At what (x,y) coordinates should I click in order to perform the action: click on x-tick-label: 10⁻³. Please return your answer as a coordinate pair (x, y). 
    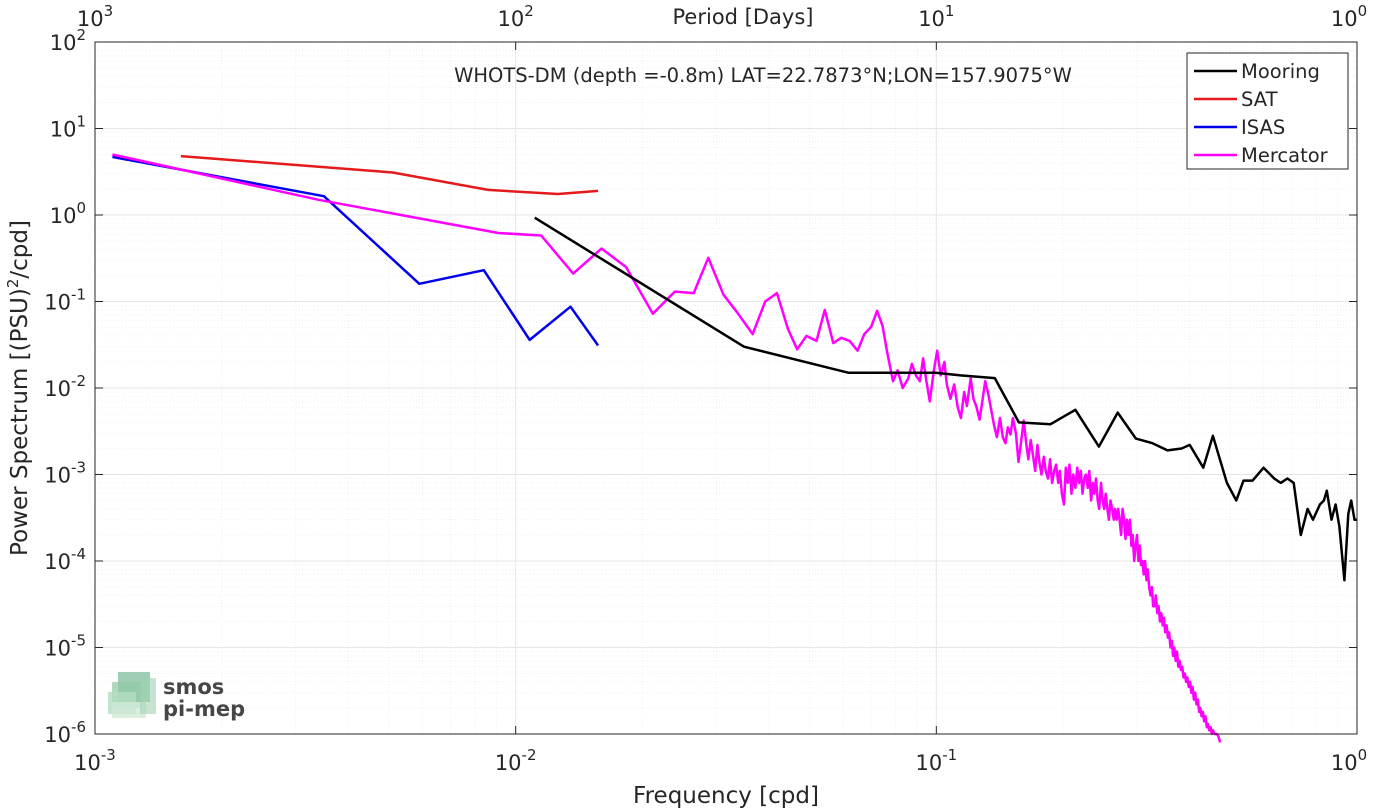
    Looking at the image, I should click on (95, 760).